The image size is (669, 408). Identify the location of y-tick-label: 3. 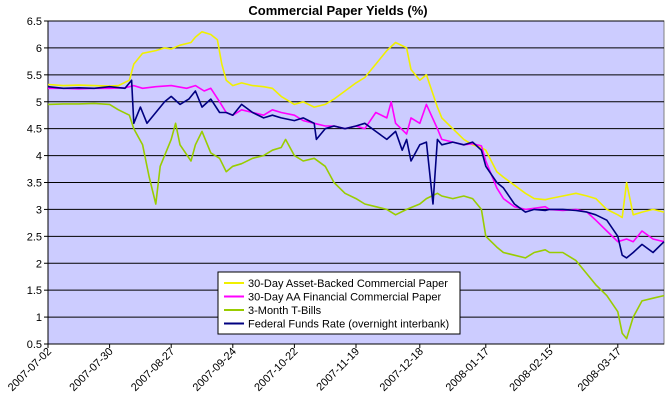
(39, 210).